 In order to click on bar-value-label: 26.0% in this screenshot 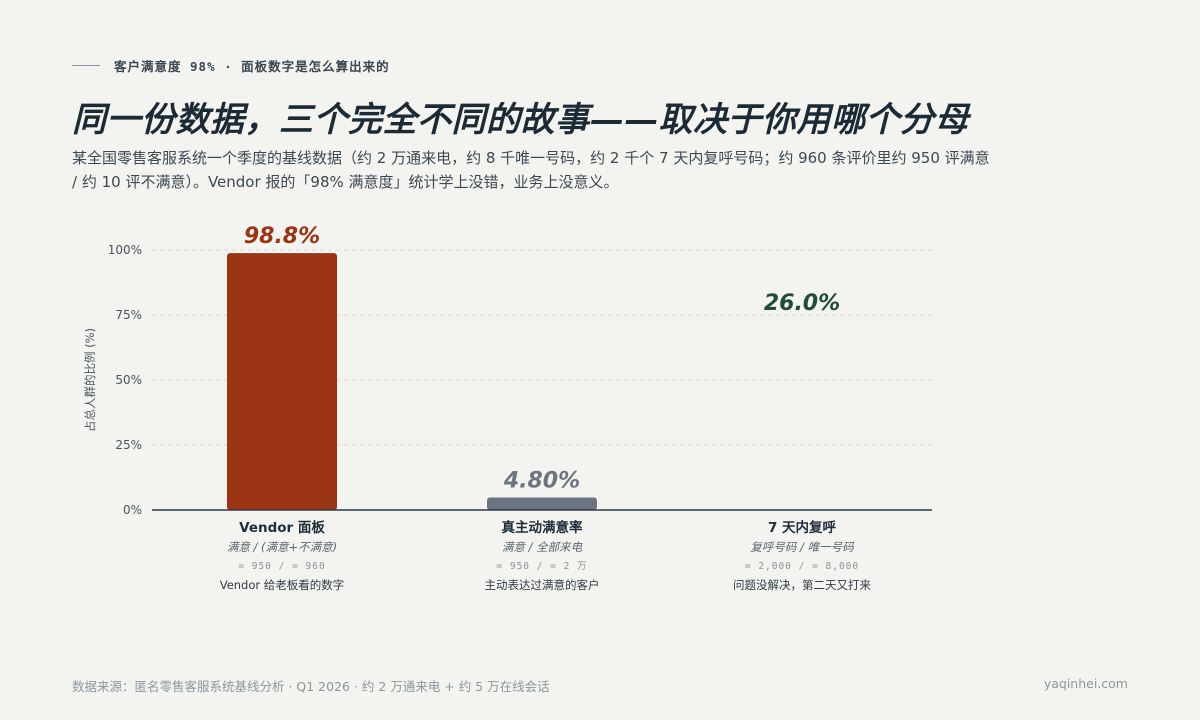, I will do `click(802, 303)`.